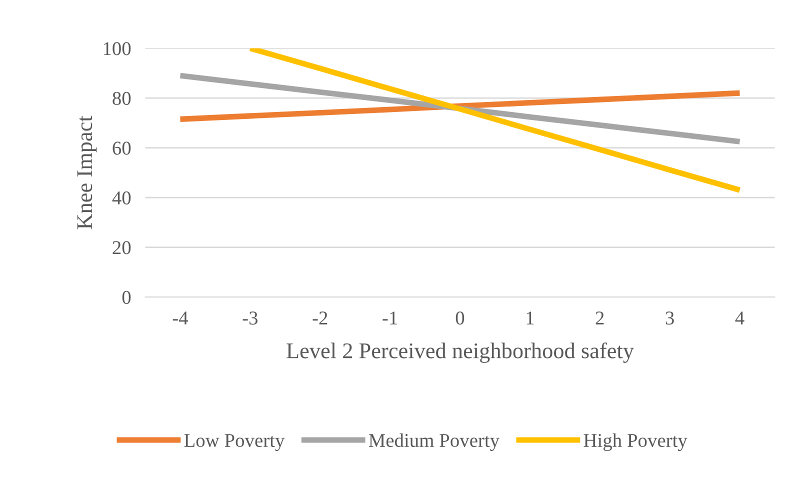 The width and height of the screenshot is (807, 483). Describe the element at coordinates (320, 318) in the screenshot. I see `x-tick-label: -2` at that location.